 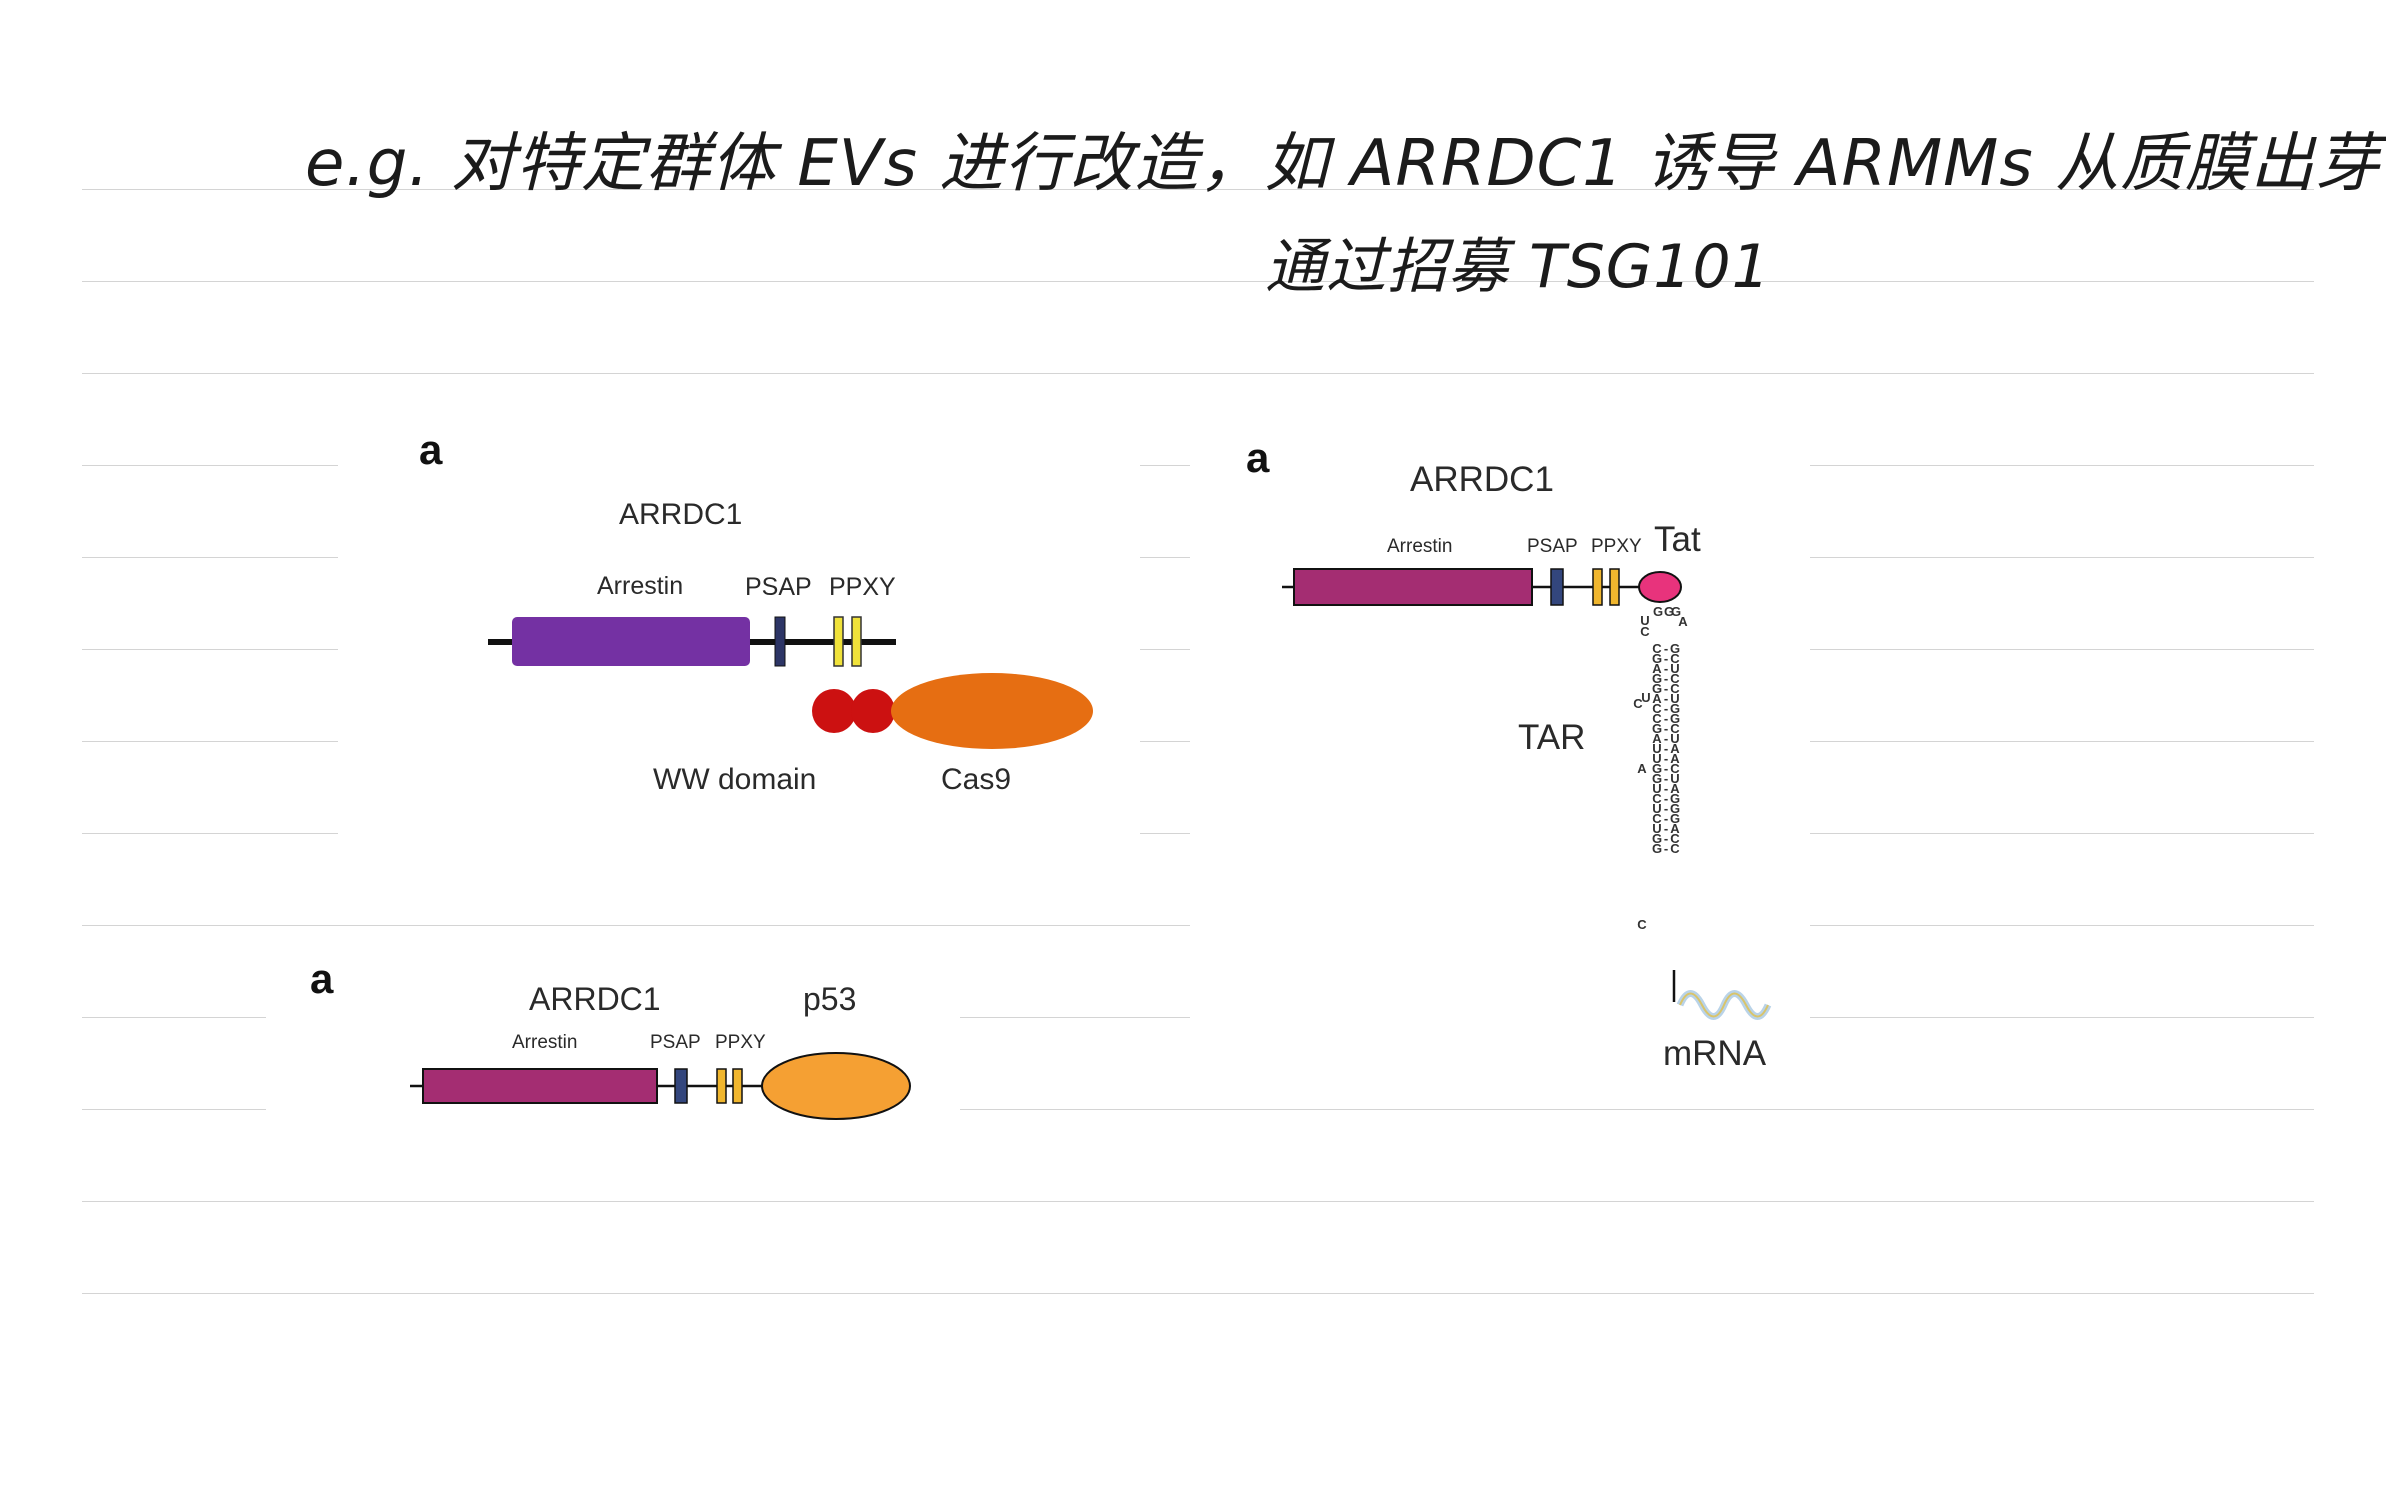 I want to click on mrna-wave, so click(x=1724, y=1005).